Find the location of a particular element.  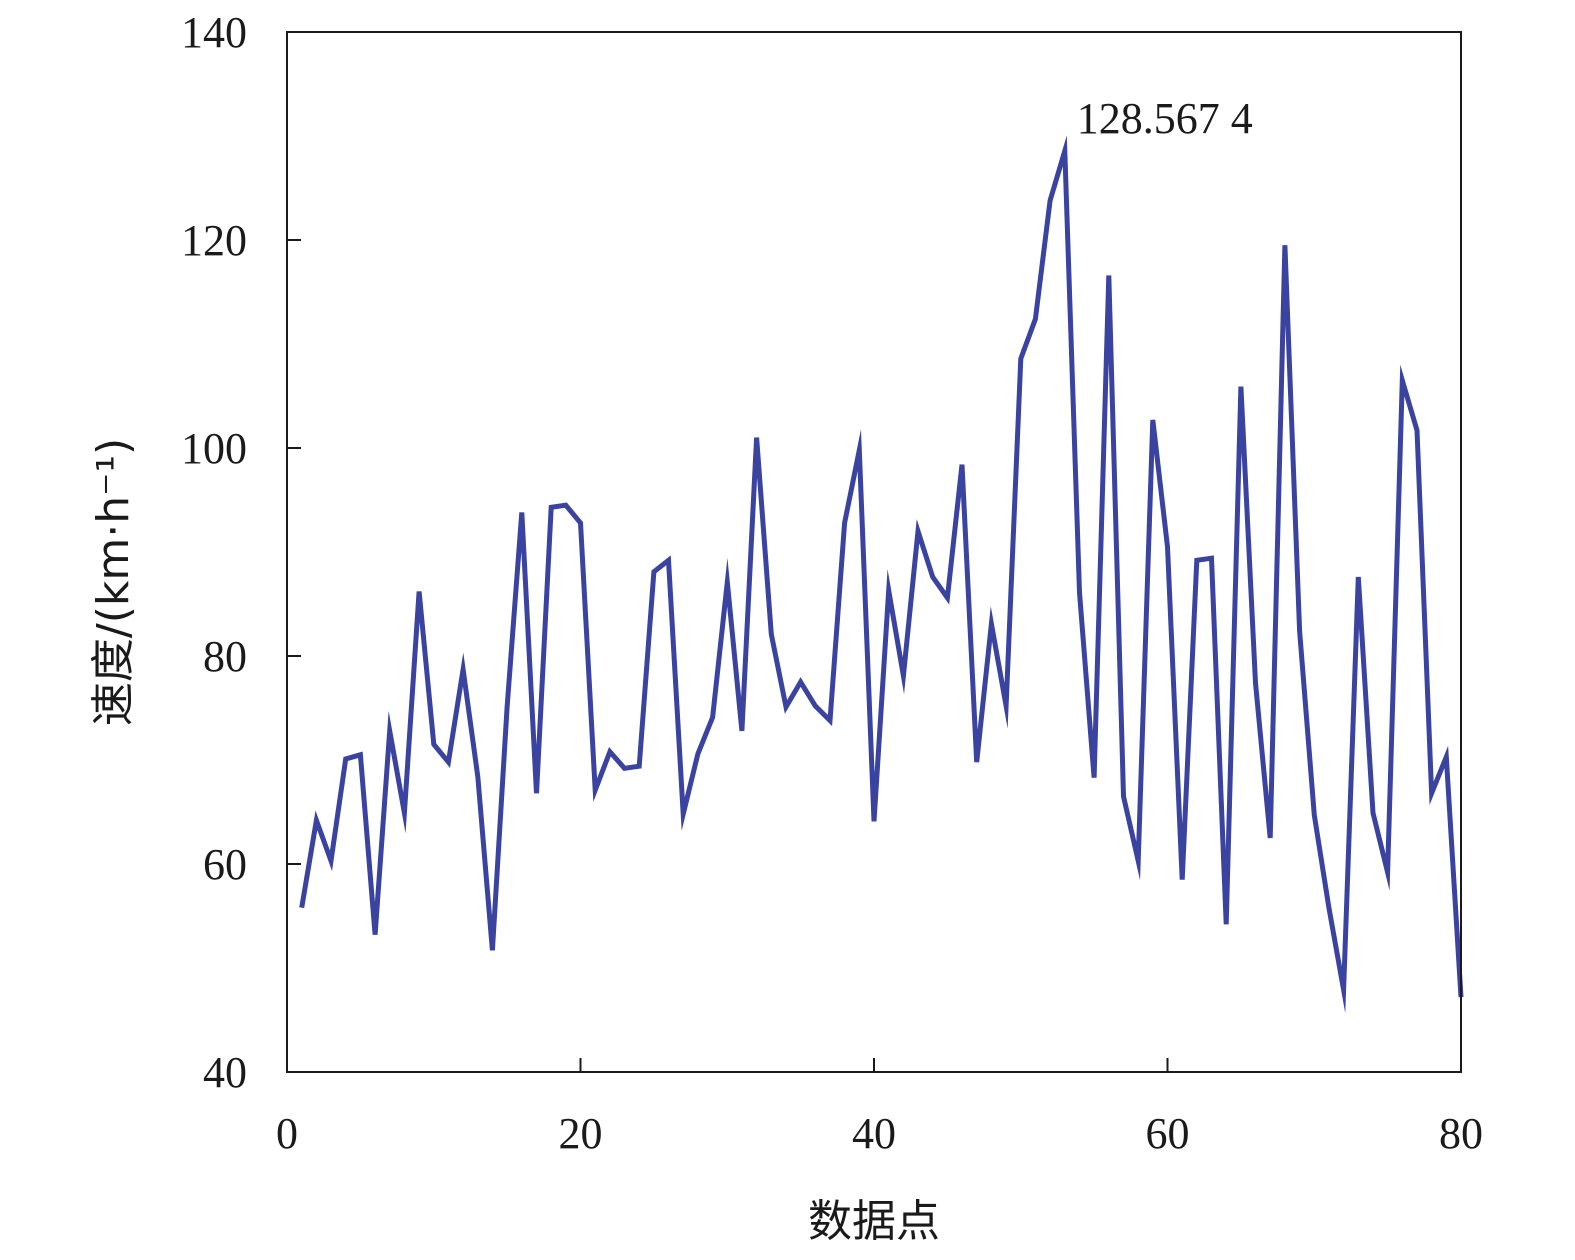

peak-annotation: 128.567 4 is located at coordinates (1165, 118).